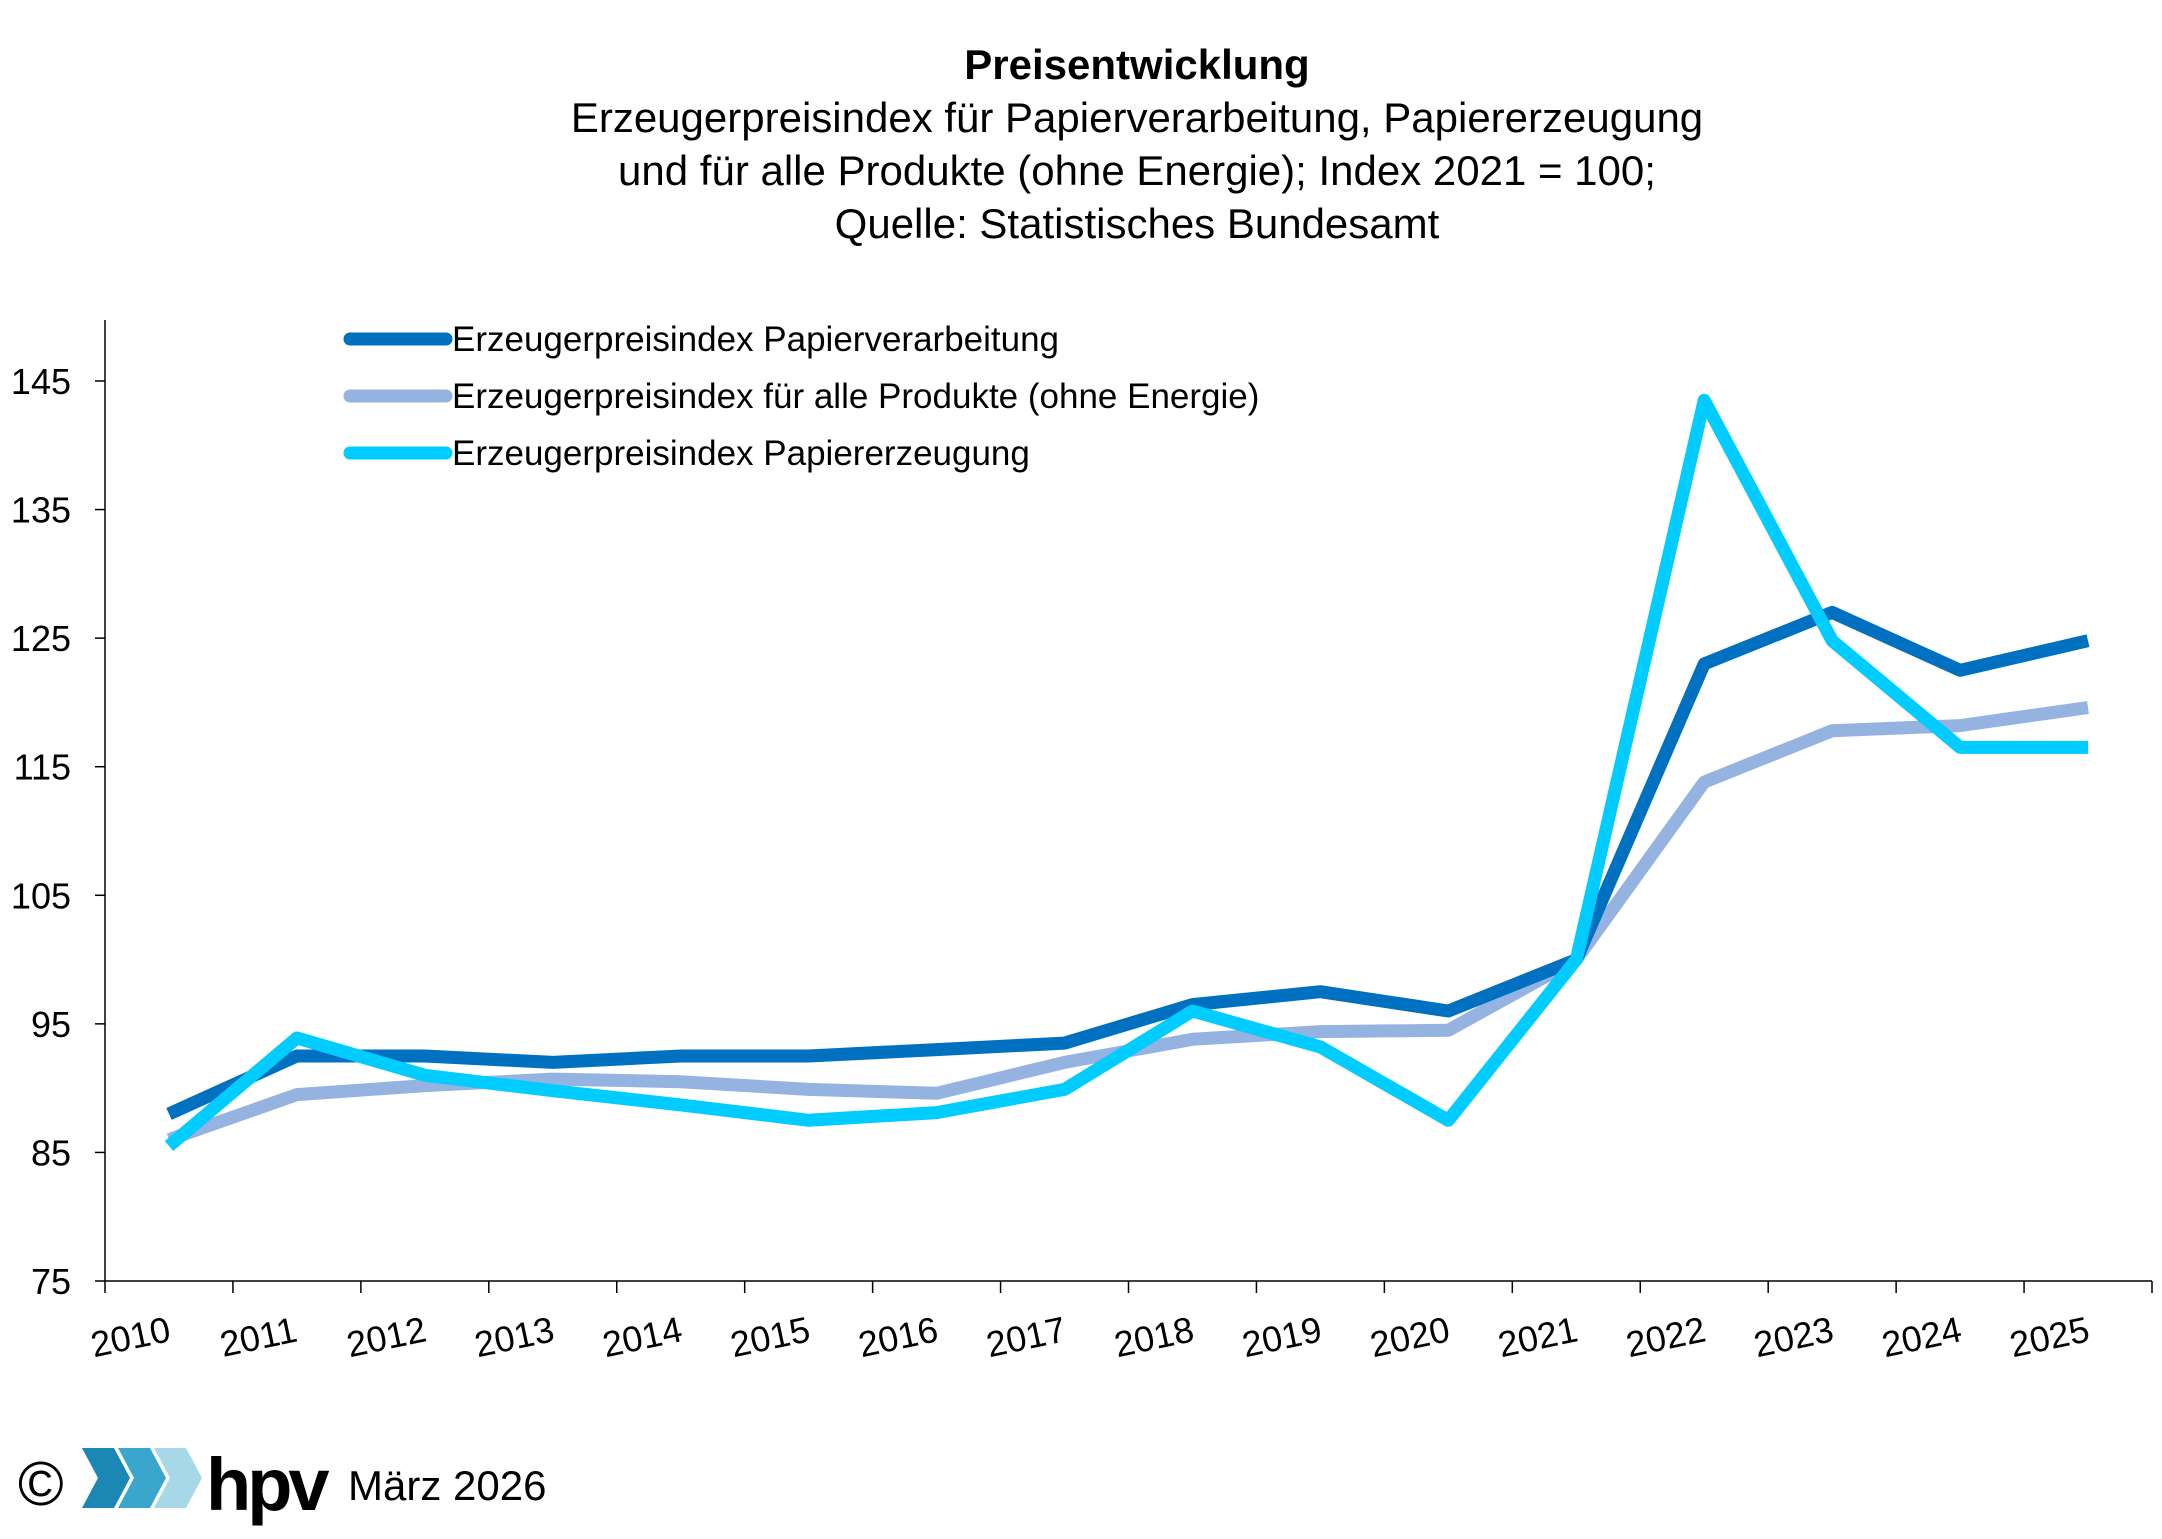 The width and height of the screenshot is (2162, 1539). Describe the element at coordinates (2049, 1336) in the screenshot. I see `x-tick-label: 2025` at that location.